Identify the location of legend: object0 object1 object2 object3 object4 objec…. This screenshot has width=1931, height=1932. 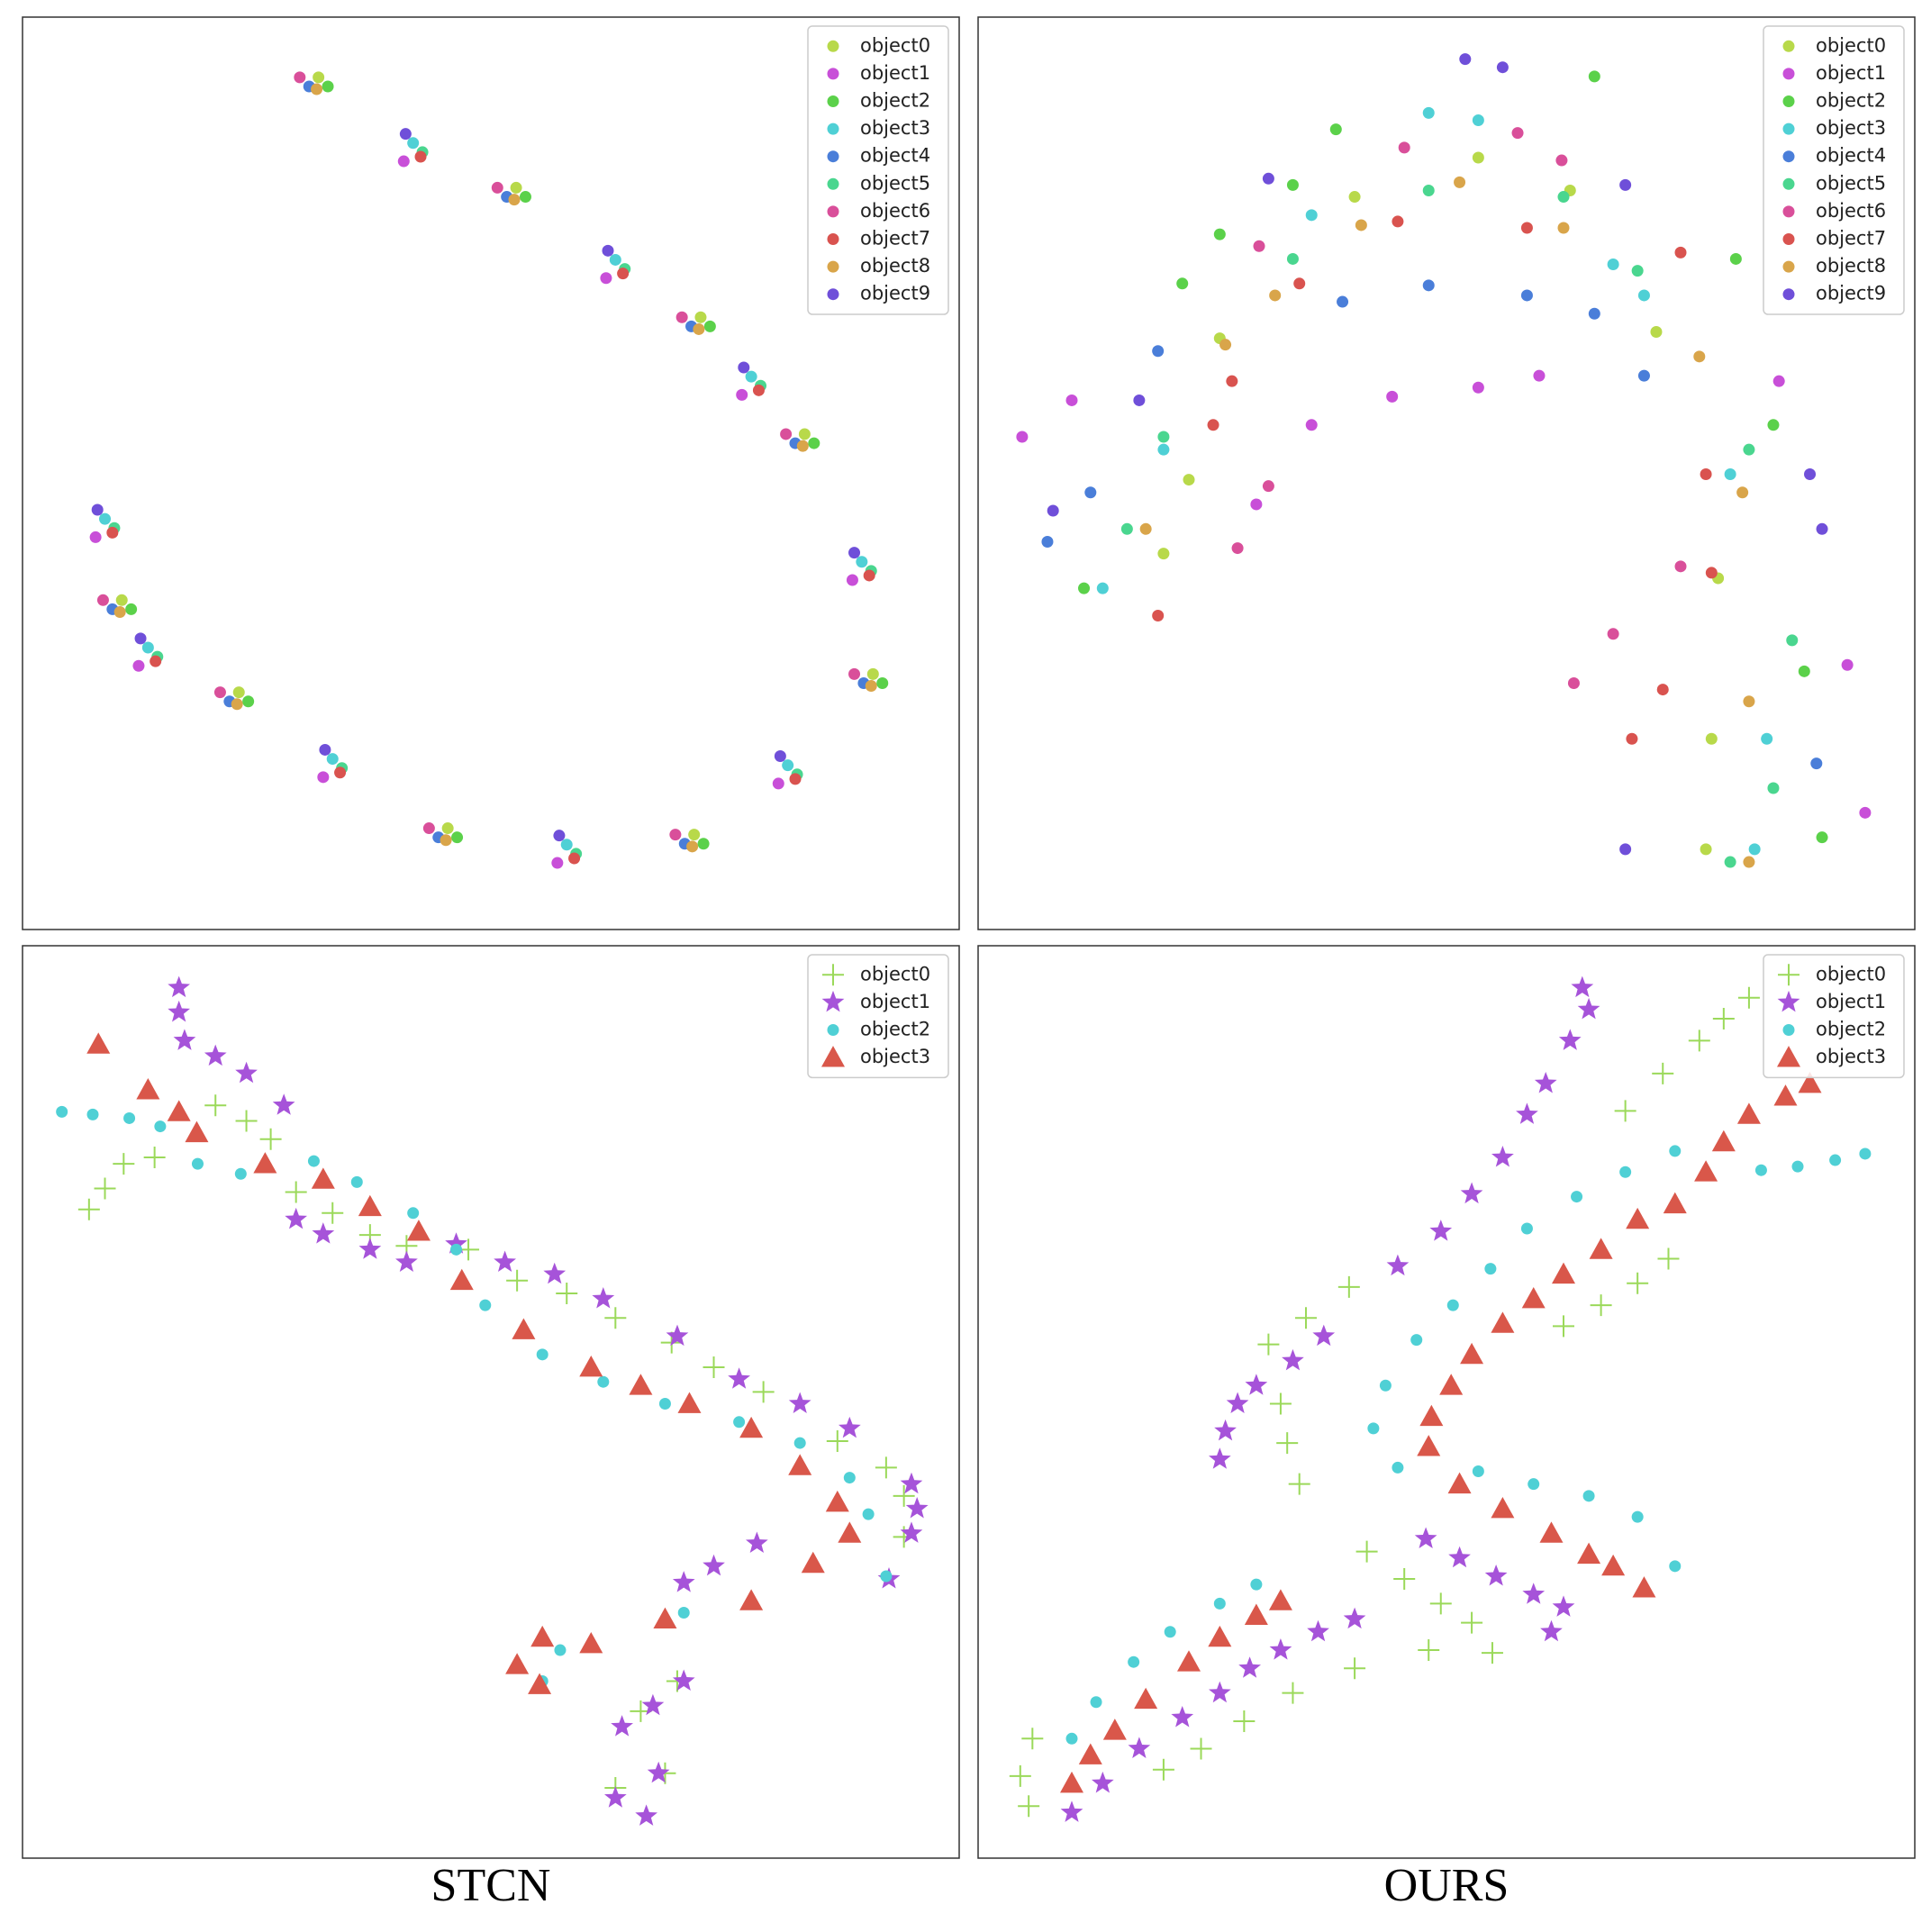
(1834, 170).